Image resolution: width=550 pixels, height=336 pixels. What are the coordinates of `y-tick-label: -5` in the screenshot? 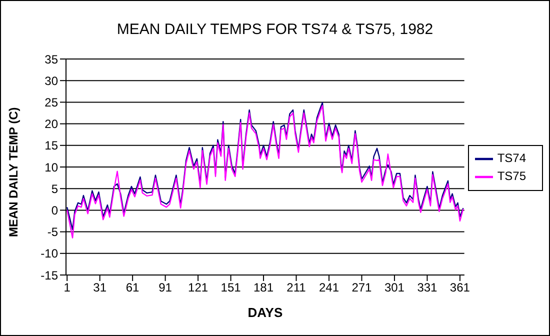 It's located at (52, 232).